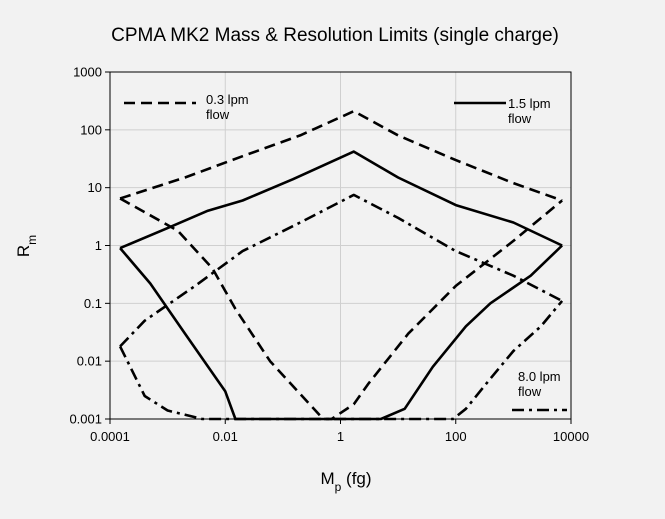 The width and height of the screenshot is (665, 519). What do you see at coordinates (26, 246) in the screenshot?
I see `y-axis-title: Rm` at bounding box center [26, 246].